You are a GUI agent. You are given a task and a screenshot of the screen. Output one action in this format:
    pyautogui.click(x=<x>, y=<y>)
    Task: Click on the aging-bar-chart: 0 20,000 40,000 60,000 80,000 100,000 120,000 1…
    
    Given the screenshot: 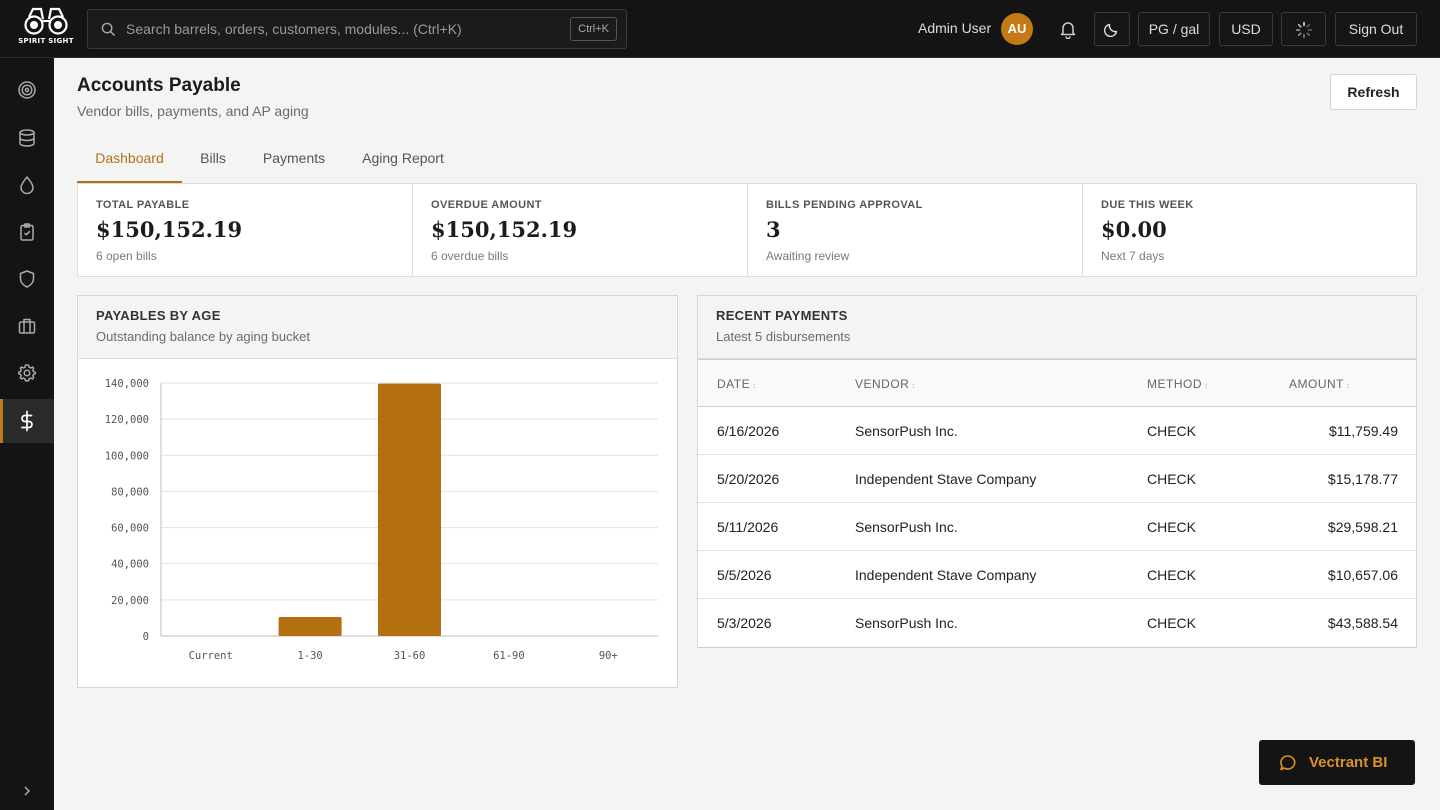 What is the action you would take?
    pyautogui.click(x=381, y=520)
    